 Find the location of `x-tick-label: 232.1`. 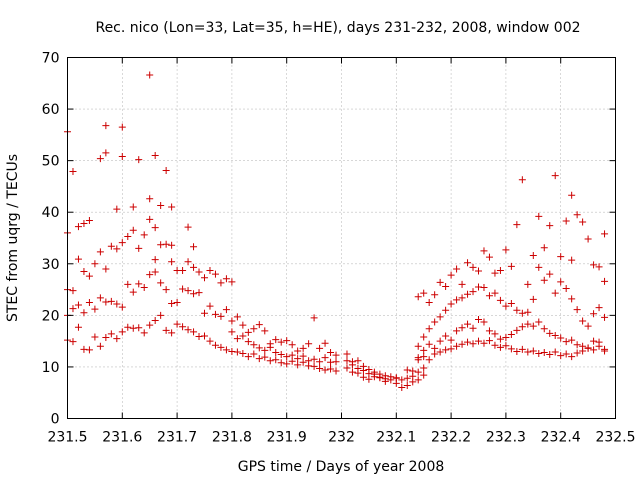

x-tick-label: 232.1 is located at coordinates (396, 438).